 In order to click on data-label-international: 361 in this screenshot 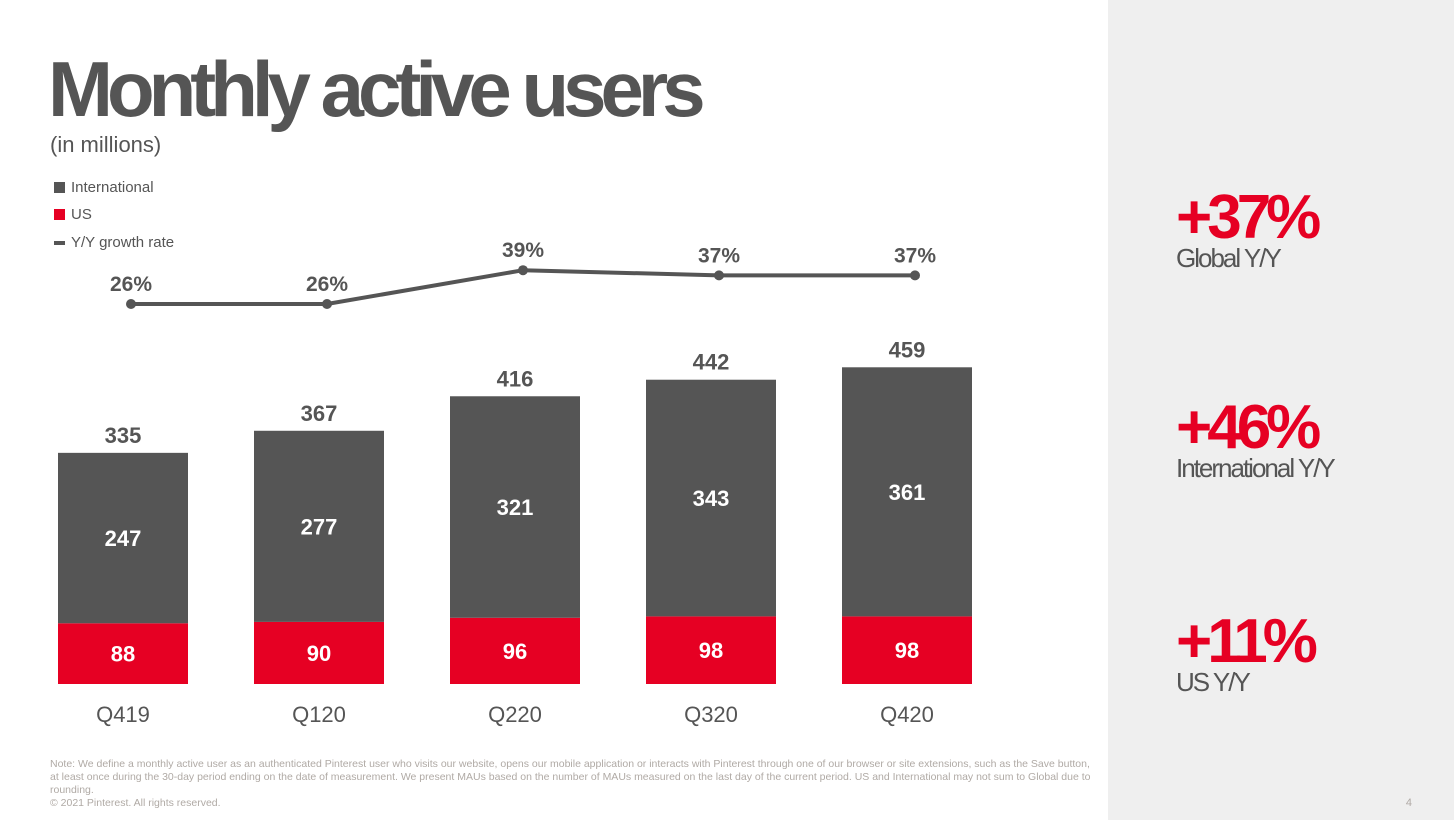, I will do `click(907, 492)`.